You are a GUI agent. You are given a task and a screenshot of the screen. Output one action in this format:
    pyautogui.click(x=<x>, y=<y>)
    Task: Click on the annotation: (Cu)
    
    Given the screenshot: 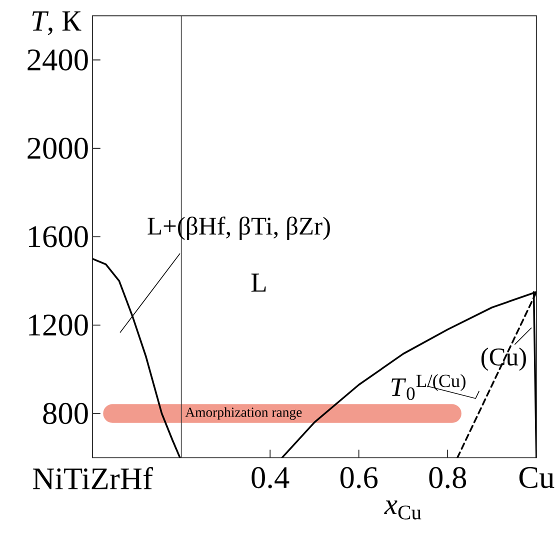 What is the action you would take?
    pyautogui.click(x=503, y=359)
    